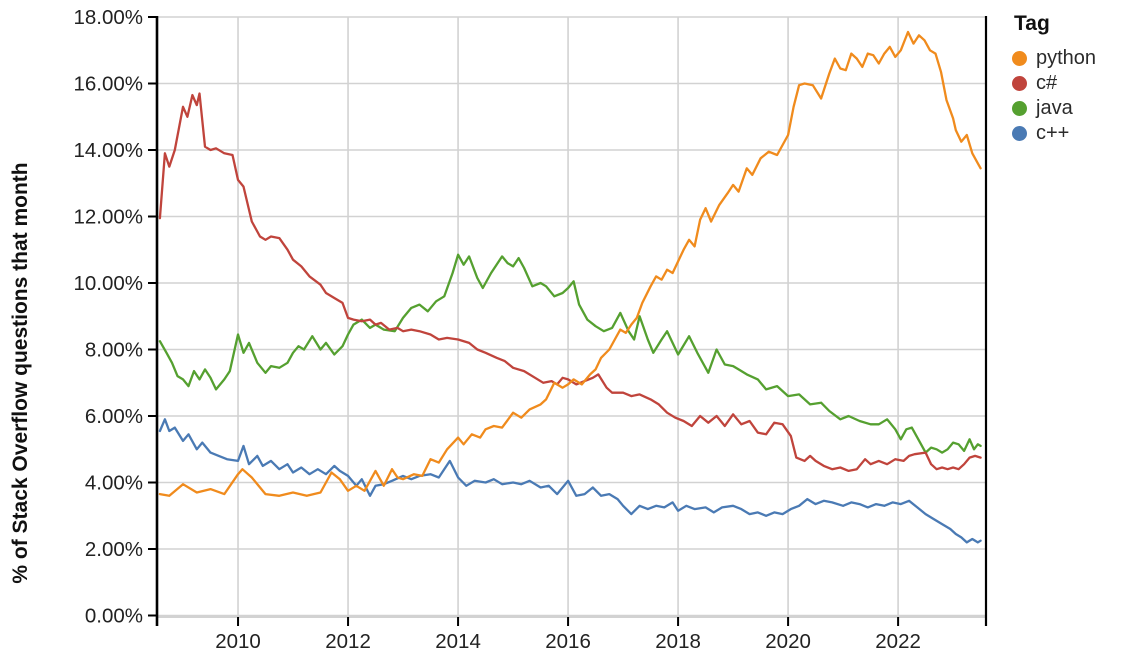  I want to click on legend-label: c++, so click(1053, 133).